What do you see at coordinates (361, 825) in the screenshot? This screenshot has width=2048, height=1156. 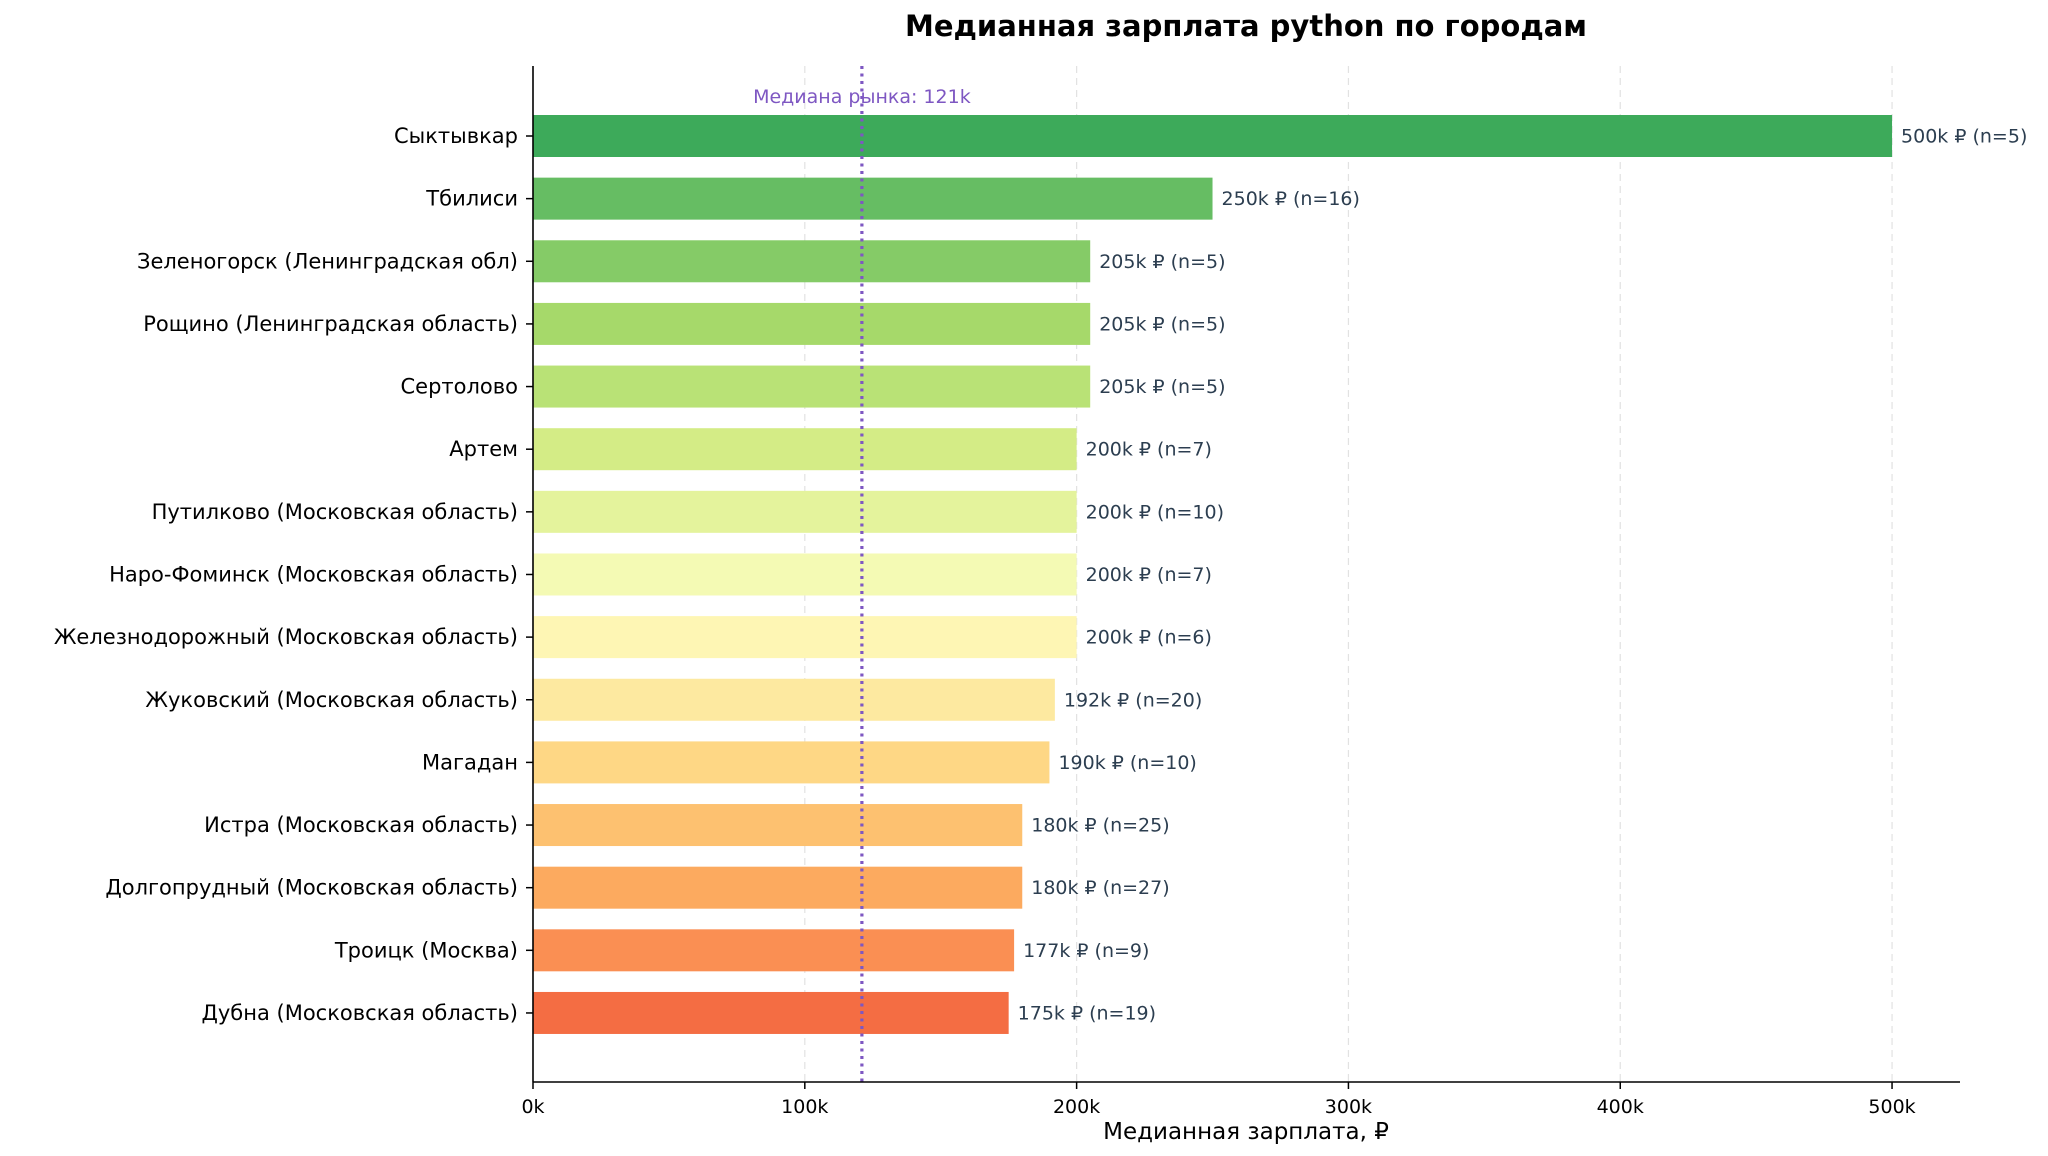 I see `y-tick-label: Истра (Московская область)` at bounding box center [361, 825].